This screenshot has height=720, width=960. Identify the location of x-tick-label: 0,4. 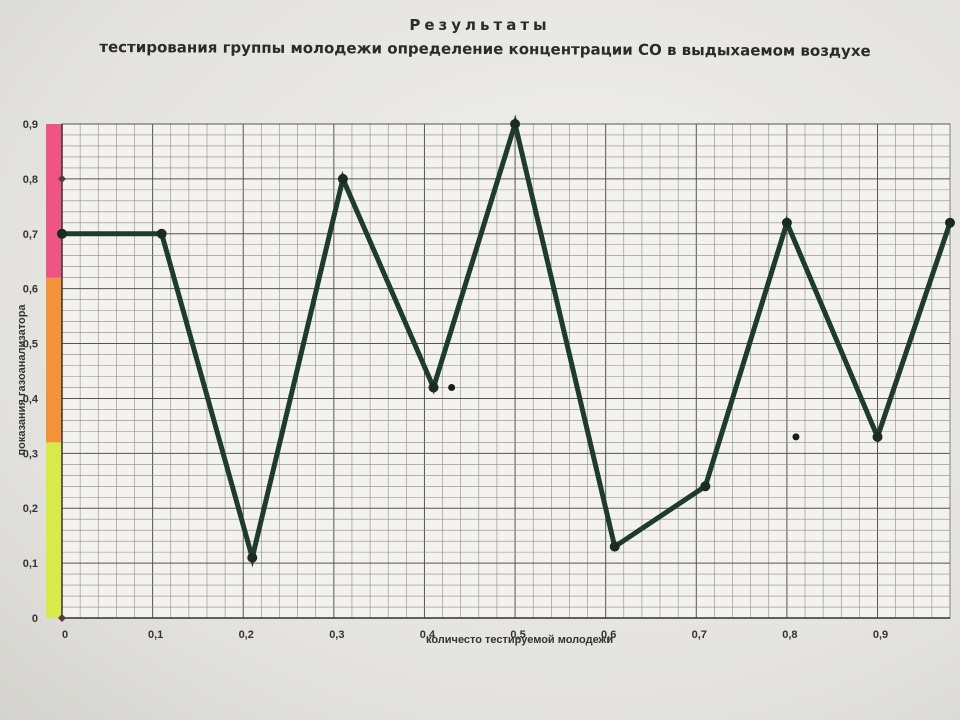
(428, 635).